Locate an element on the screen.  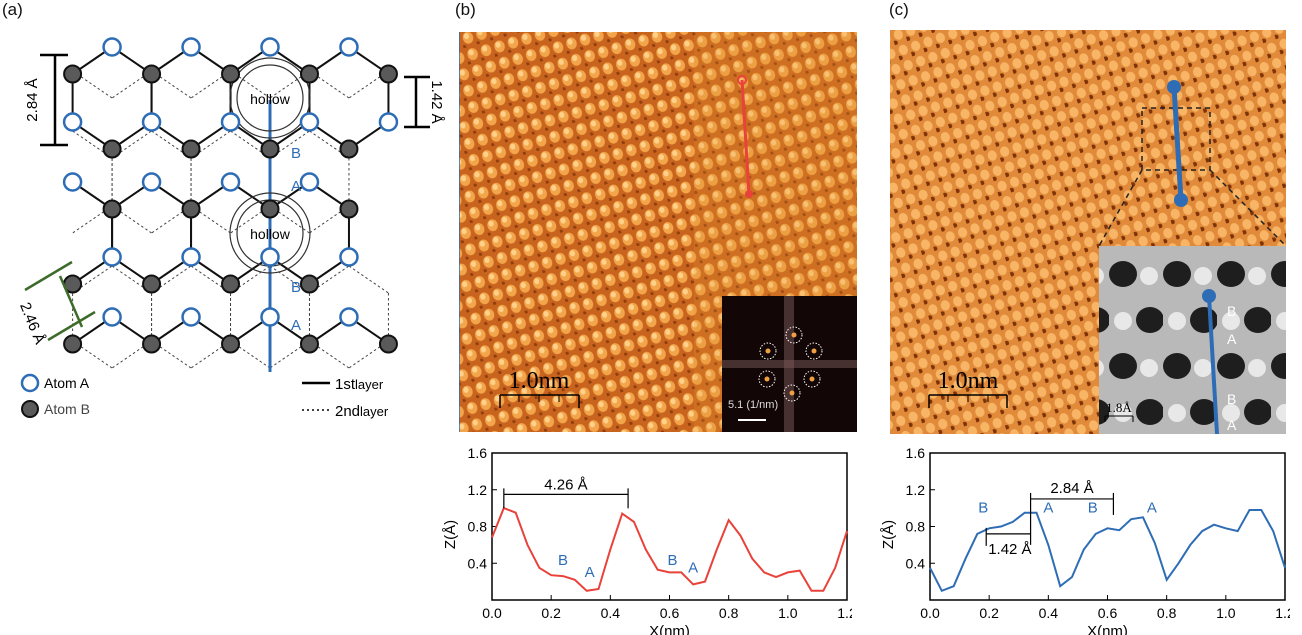
plot-frame is located at coordinates (1107, 526).